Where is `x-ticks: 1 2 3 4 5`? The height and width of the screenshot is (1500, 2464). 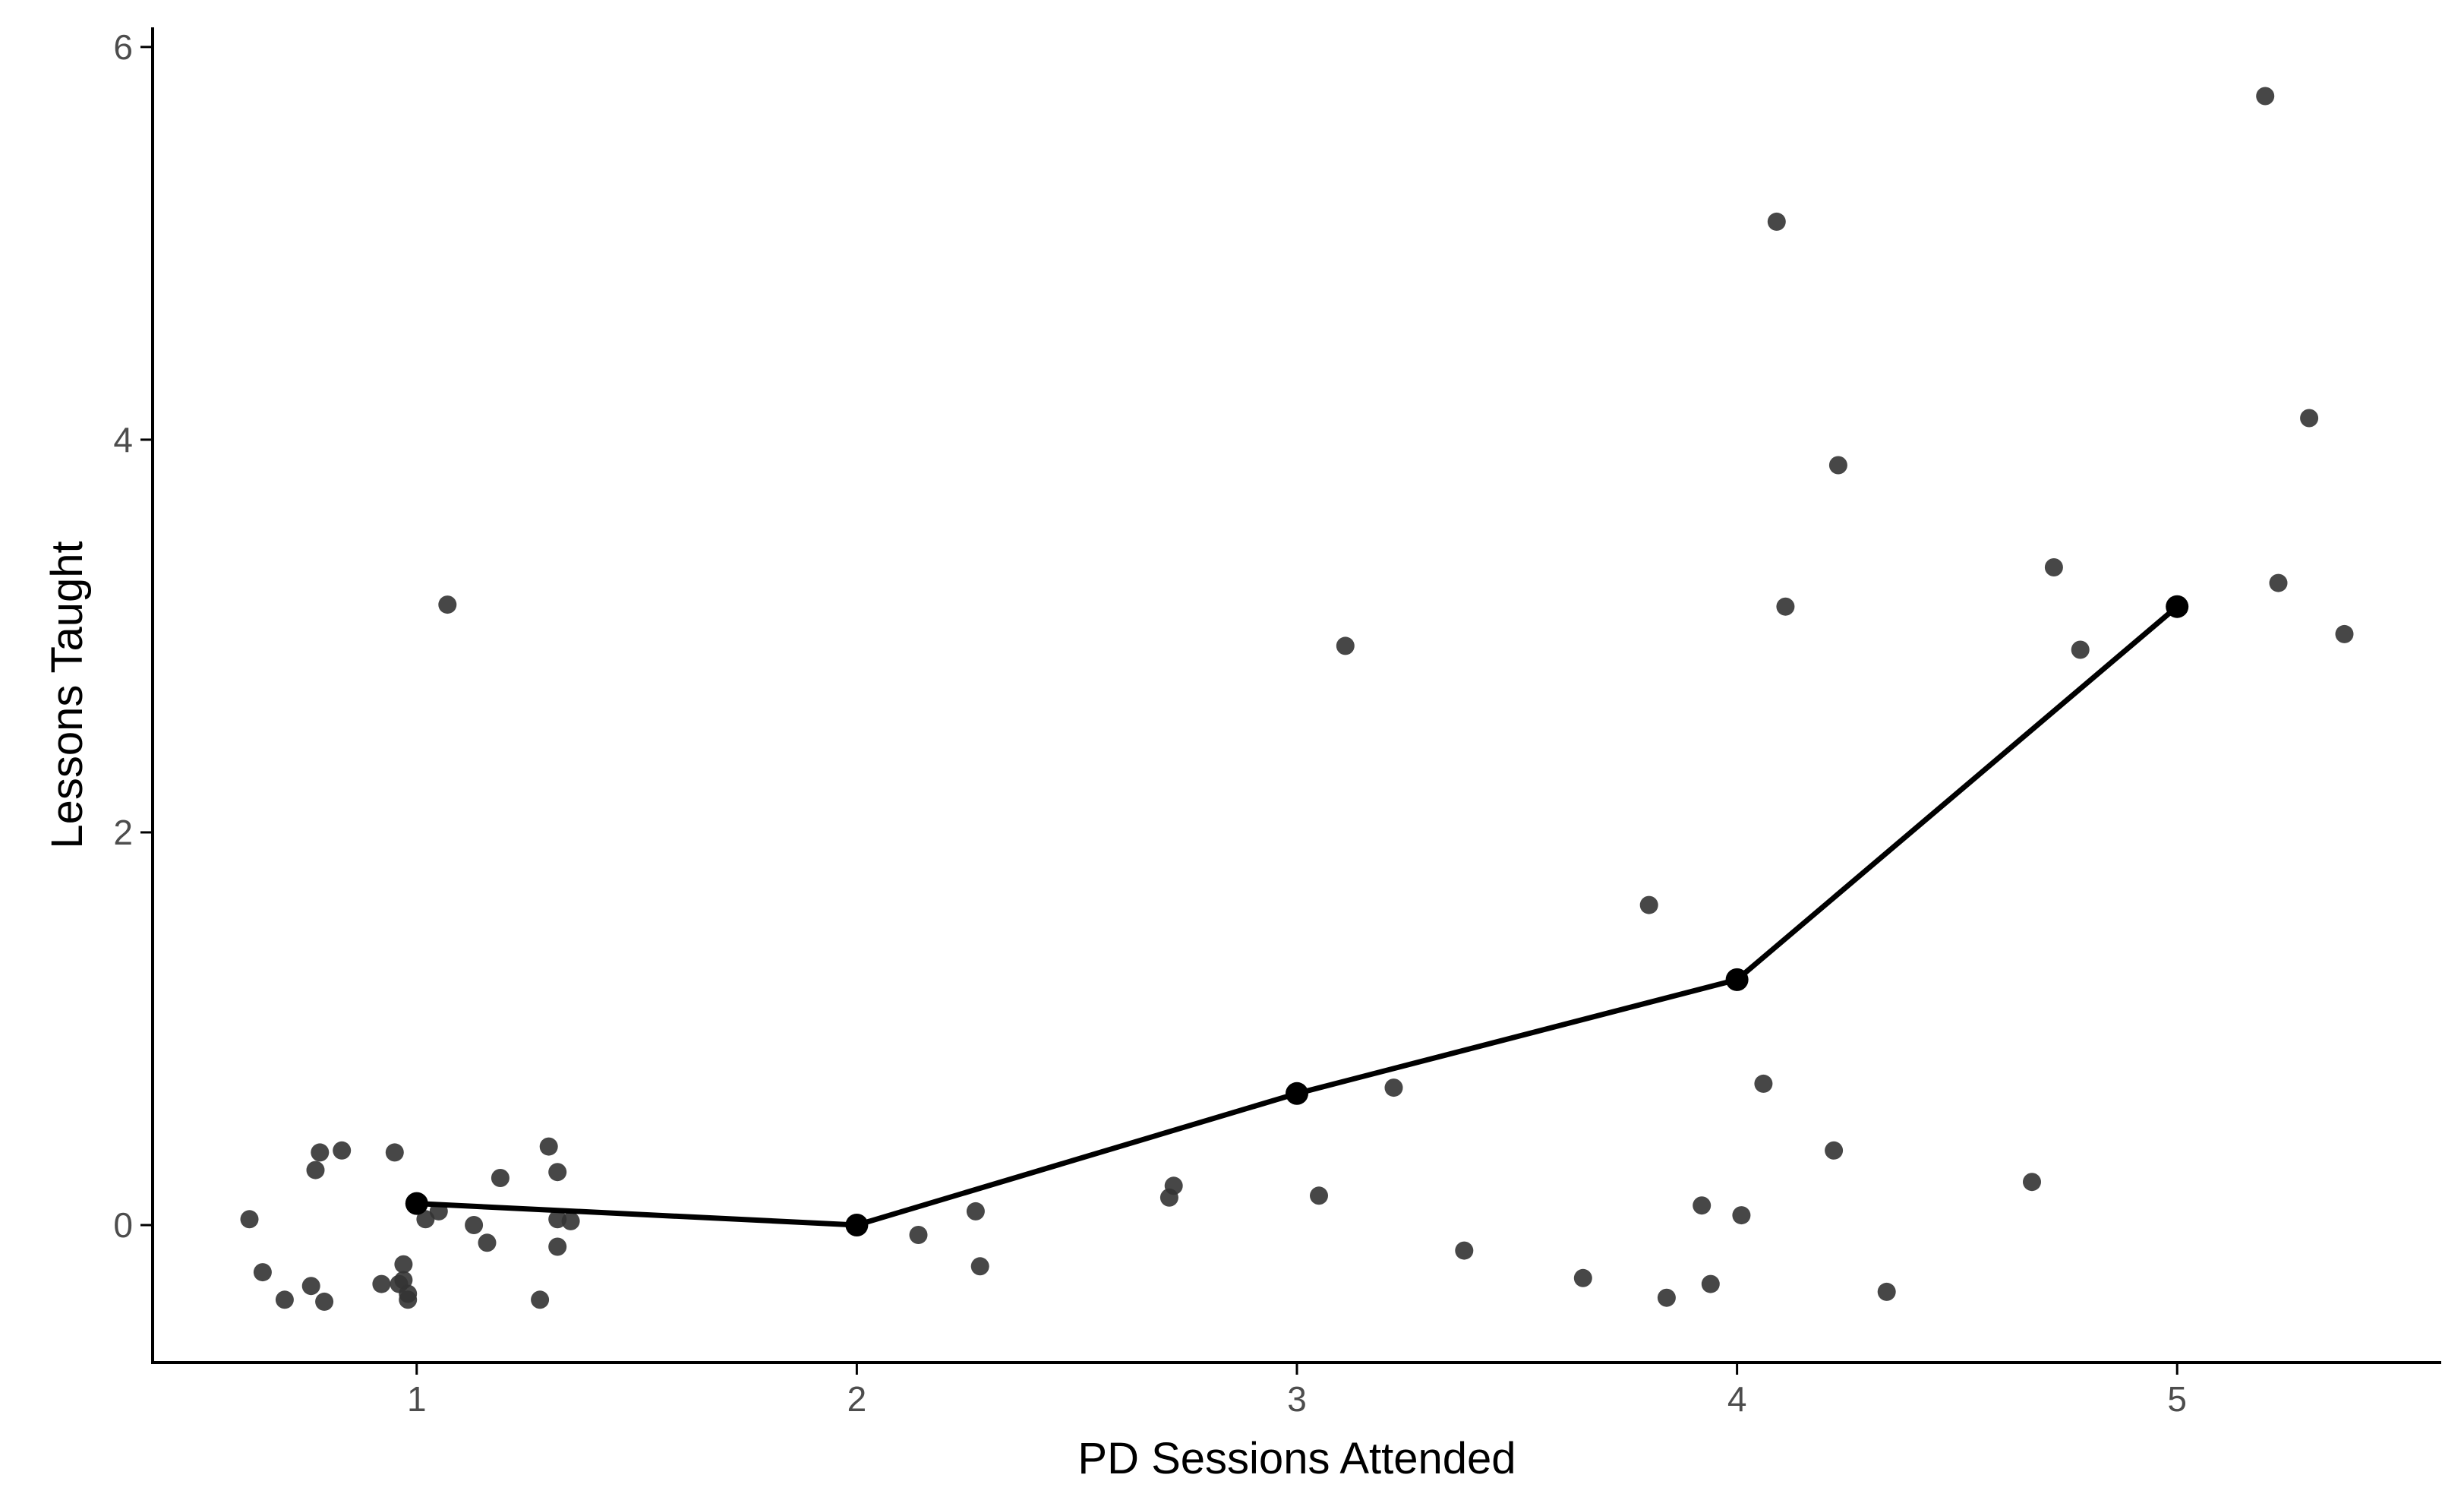
x-ticks: 1 2 3 4 5 is located at coordinates (1297, 1391).